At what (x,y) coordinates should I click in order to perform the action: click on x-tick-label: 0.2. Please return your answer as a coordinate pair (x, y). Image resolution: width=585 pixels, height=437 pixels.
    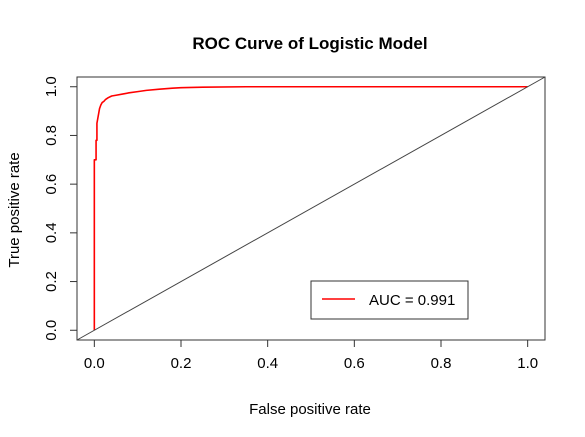
    Looking at the image, I should click on (181, 363).